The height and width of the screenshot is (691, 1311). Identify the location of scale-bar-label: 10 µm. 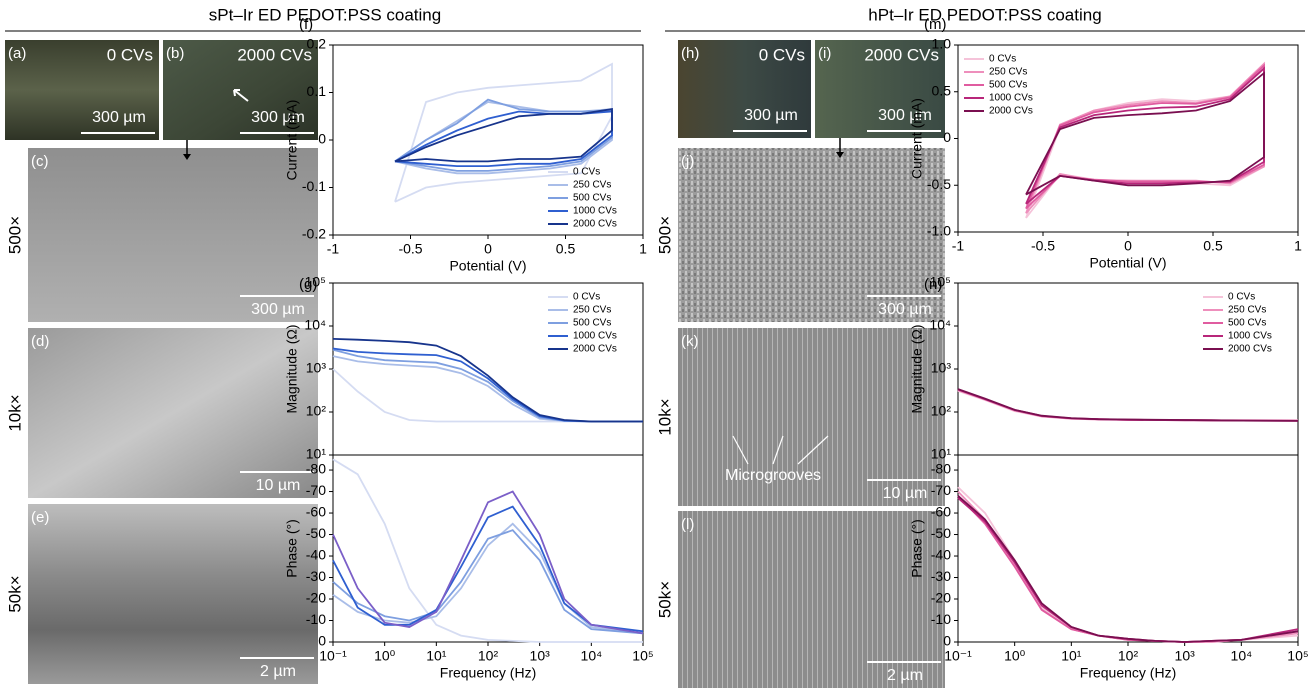
(905, 493).